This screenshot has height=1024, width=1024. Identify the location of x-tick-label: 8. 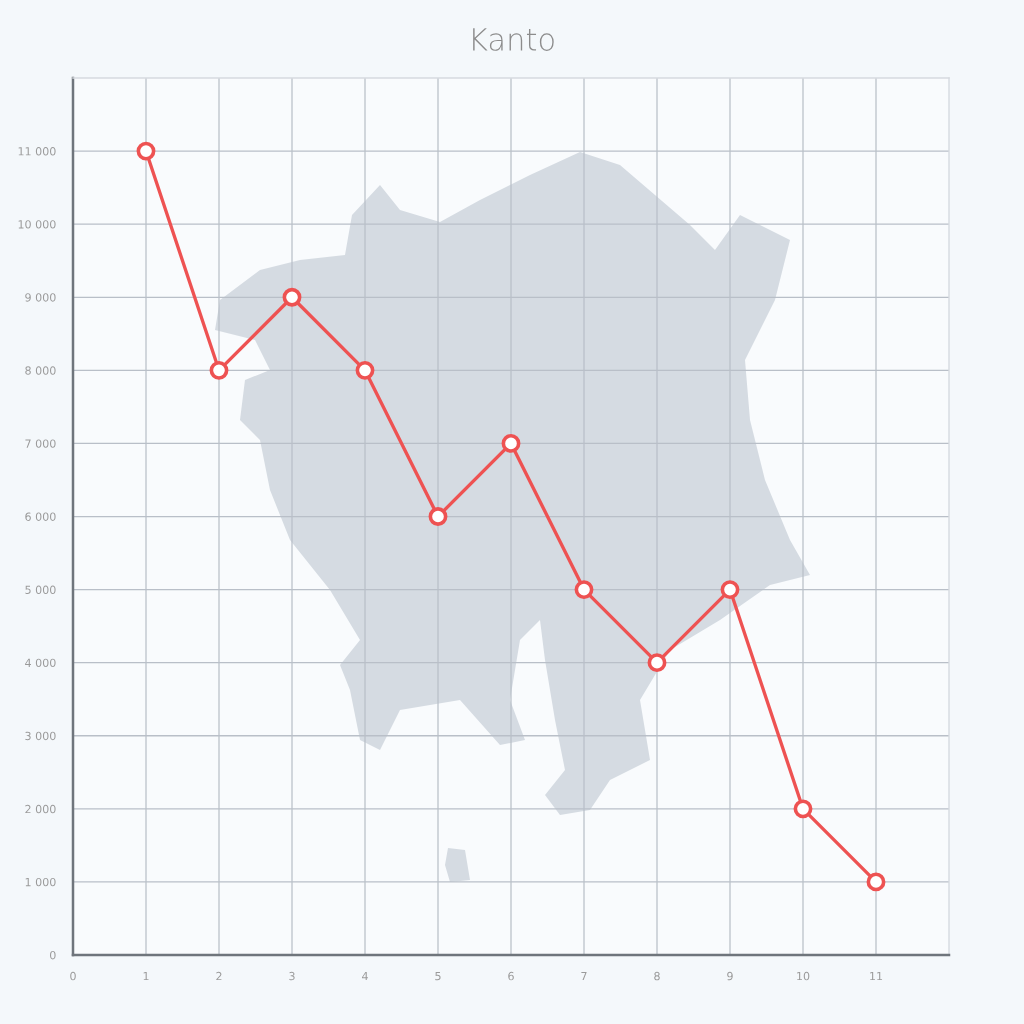
(657, 976).